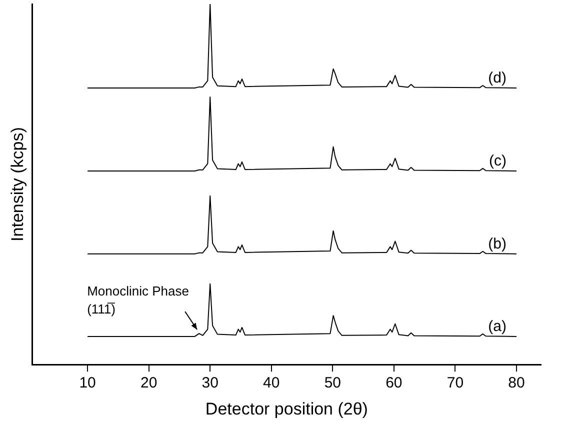 The image size is (569, 428). I want to click on annotation: Monoclinic Phase (111̅), so click(138, 300).